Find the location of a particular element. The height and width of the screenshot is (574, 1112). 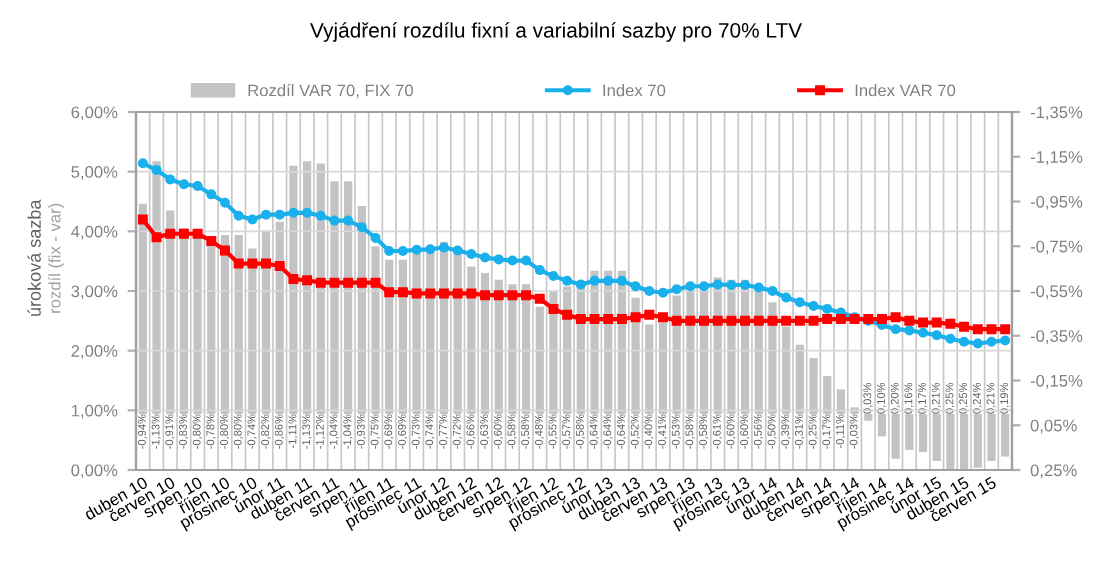

y-tick-label: 3,00% is located at coordinates (94, 292).